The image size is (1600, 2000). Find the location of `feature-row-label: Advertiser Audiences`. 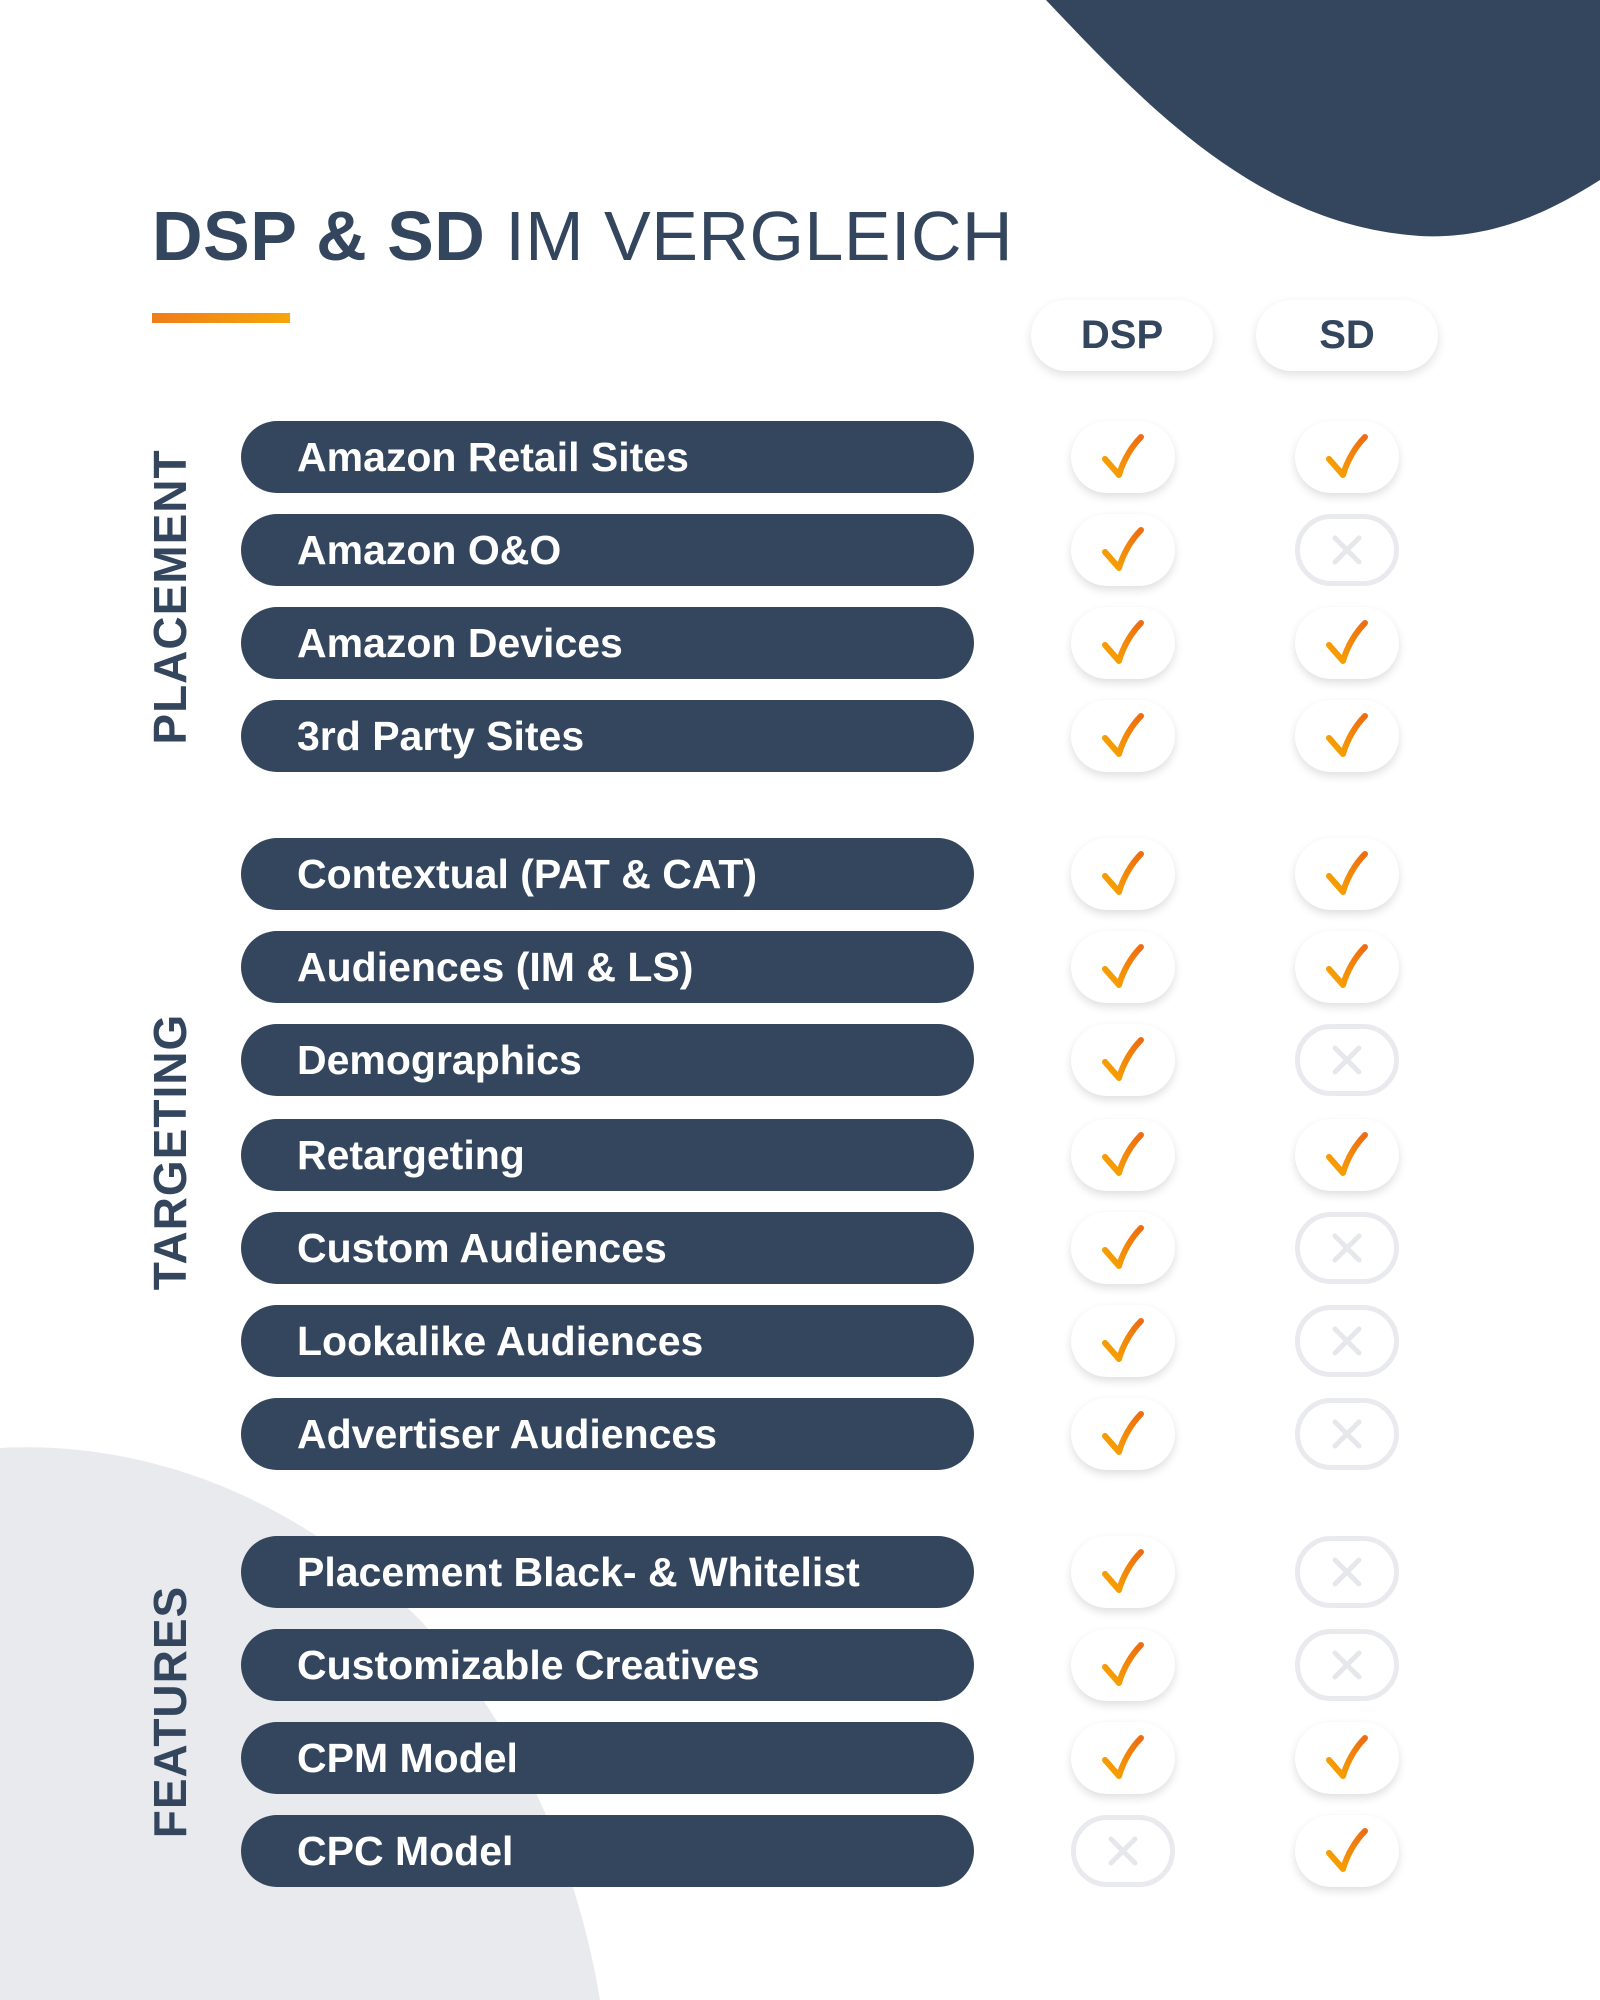

feature-row-label: Advertiser Audiences is located at coordinates (607, 1434).